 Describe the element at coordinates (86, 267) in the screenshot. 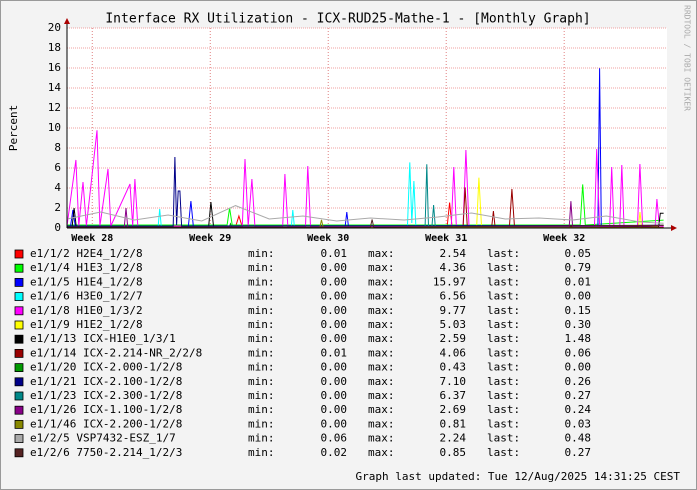

I see `legend-label: e1/1/4 H1E3_1/2/8` at that location.